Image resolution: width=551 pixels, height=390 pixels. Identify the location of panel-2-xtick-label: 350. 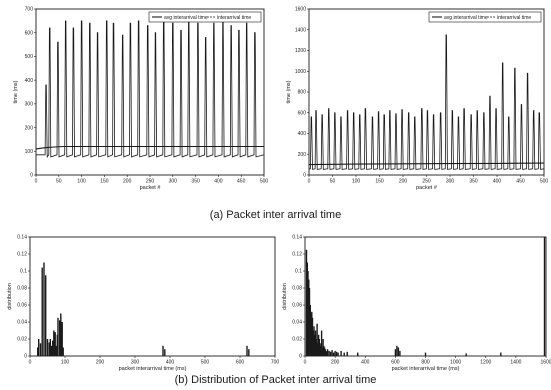
(473, 182).